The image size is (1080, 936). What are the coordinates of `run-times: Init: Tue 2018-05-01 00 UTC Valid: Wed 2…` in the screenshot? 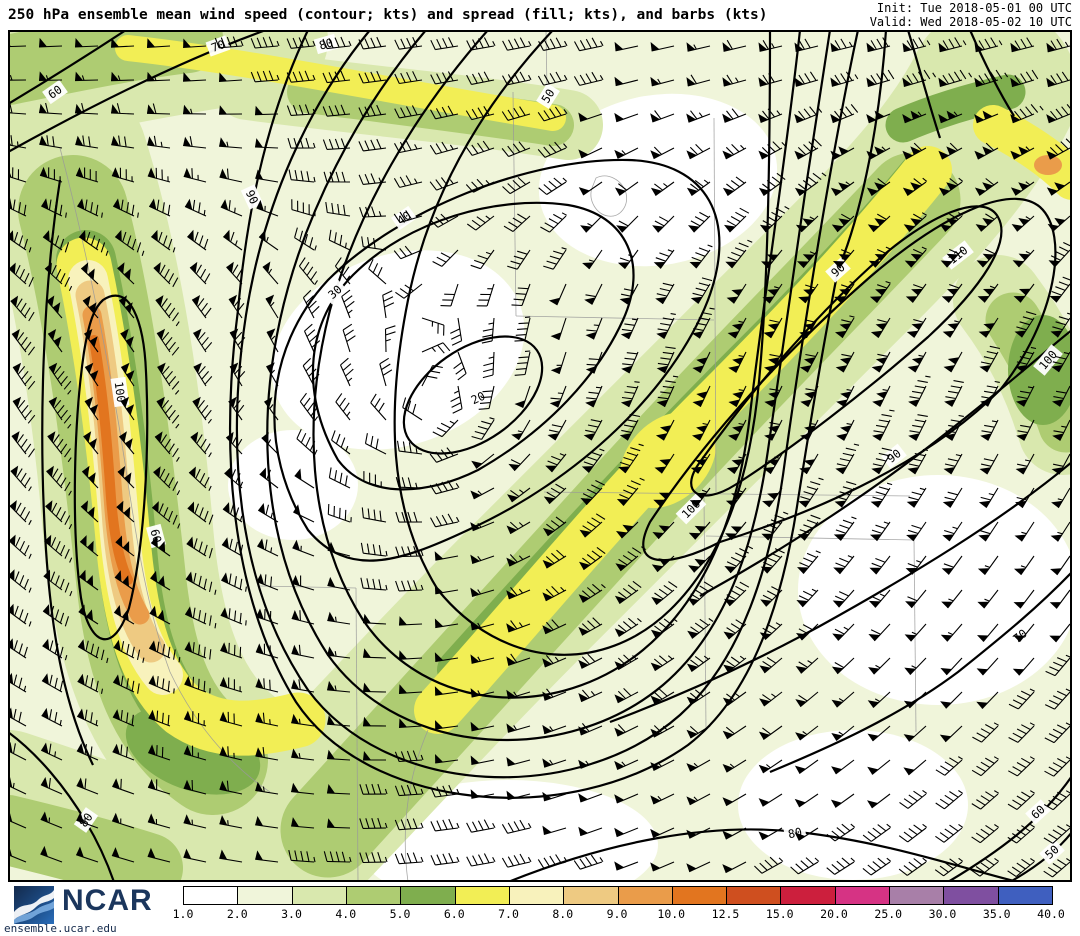 It's located at (970, 15).